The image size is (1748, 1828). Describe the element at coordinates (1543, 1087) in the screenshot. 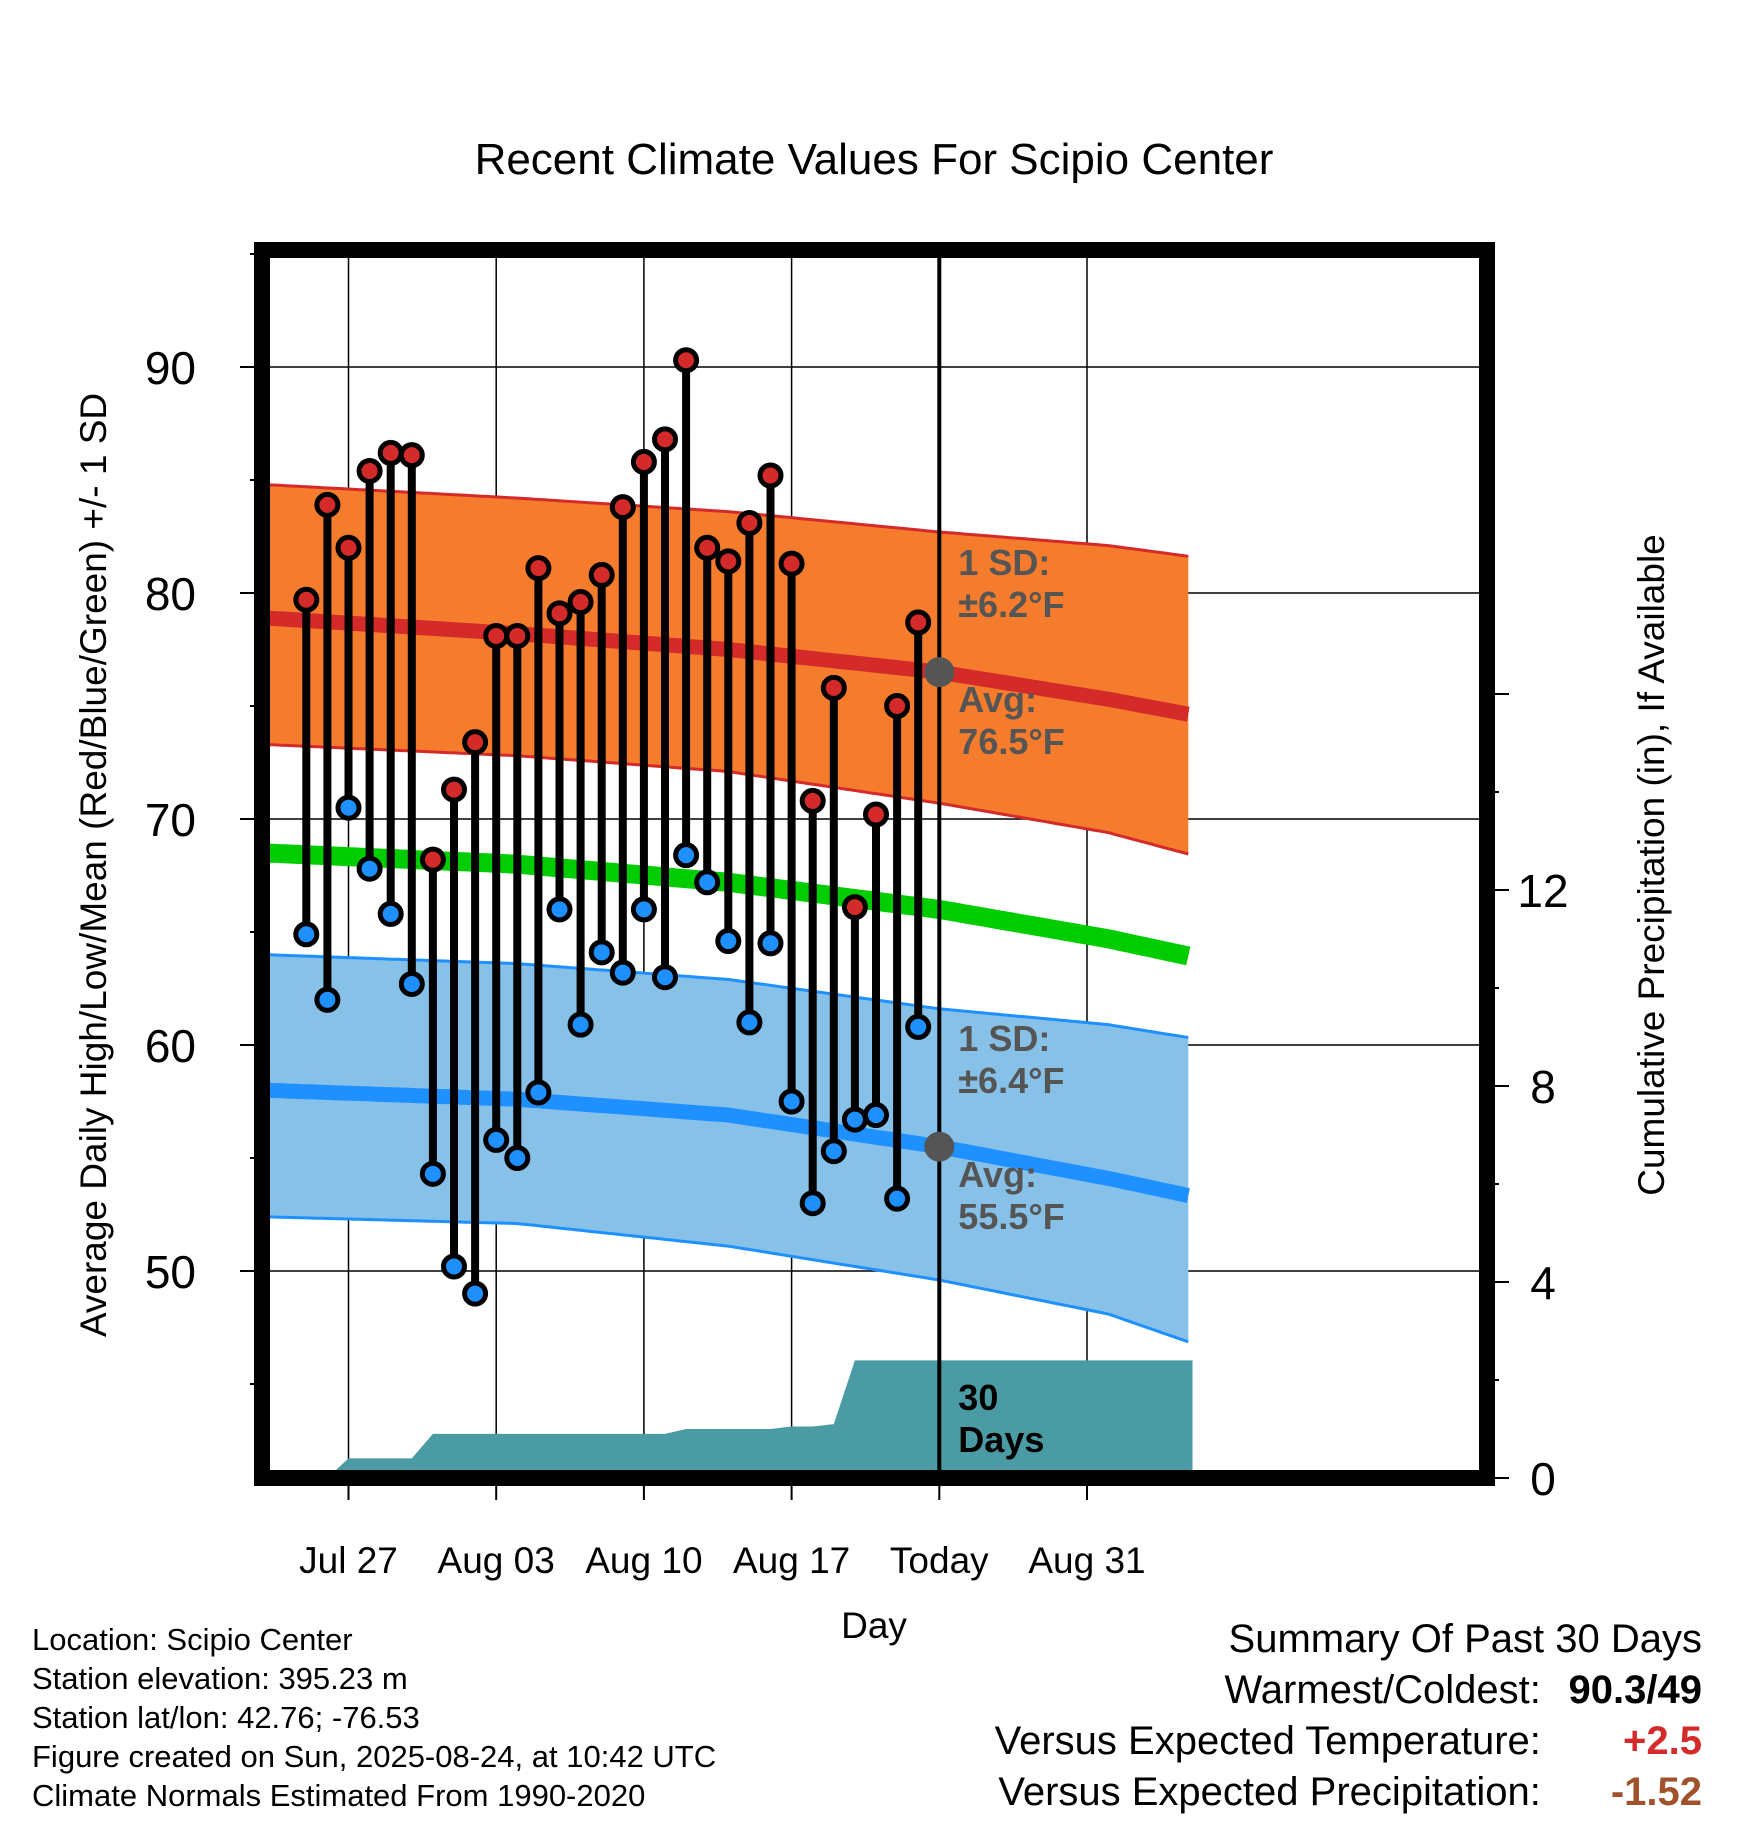

I see `y2-tick-label: 8` at that location.